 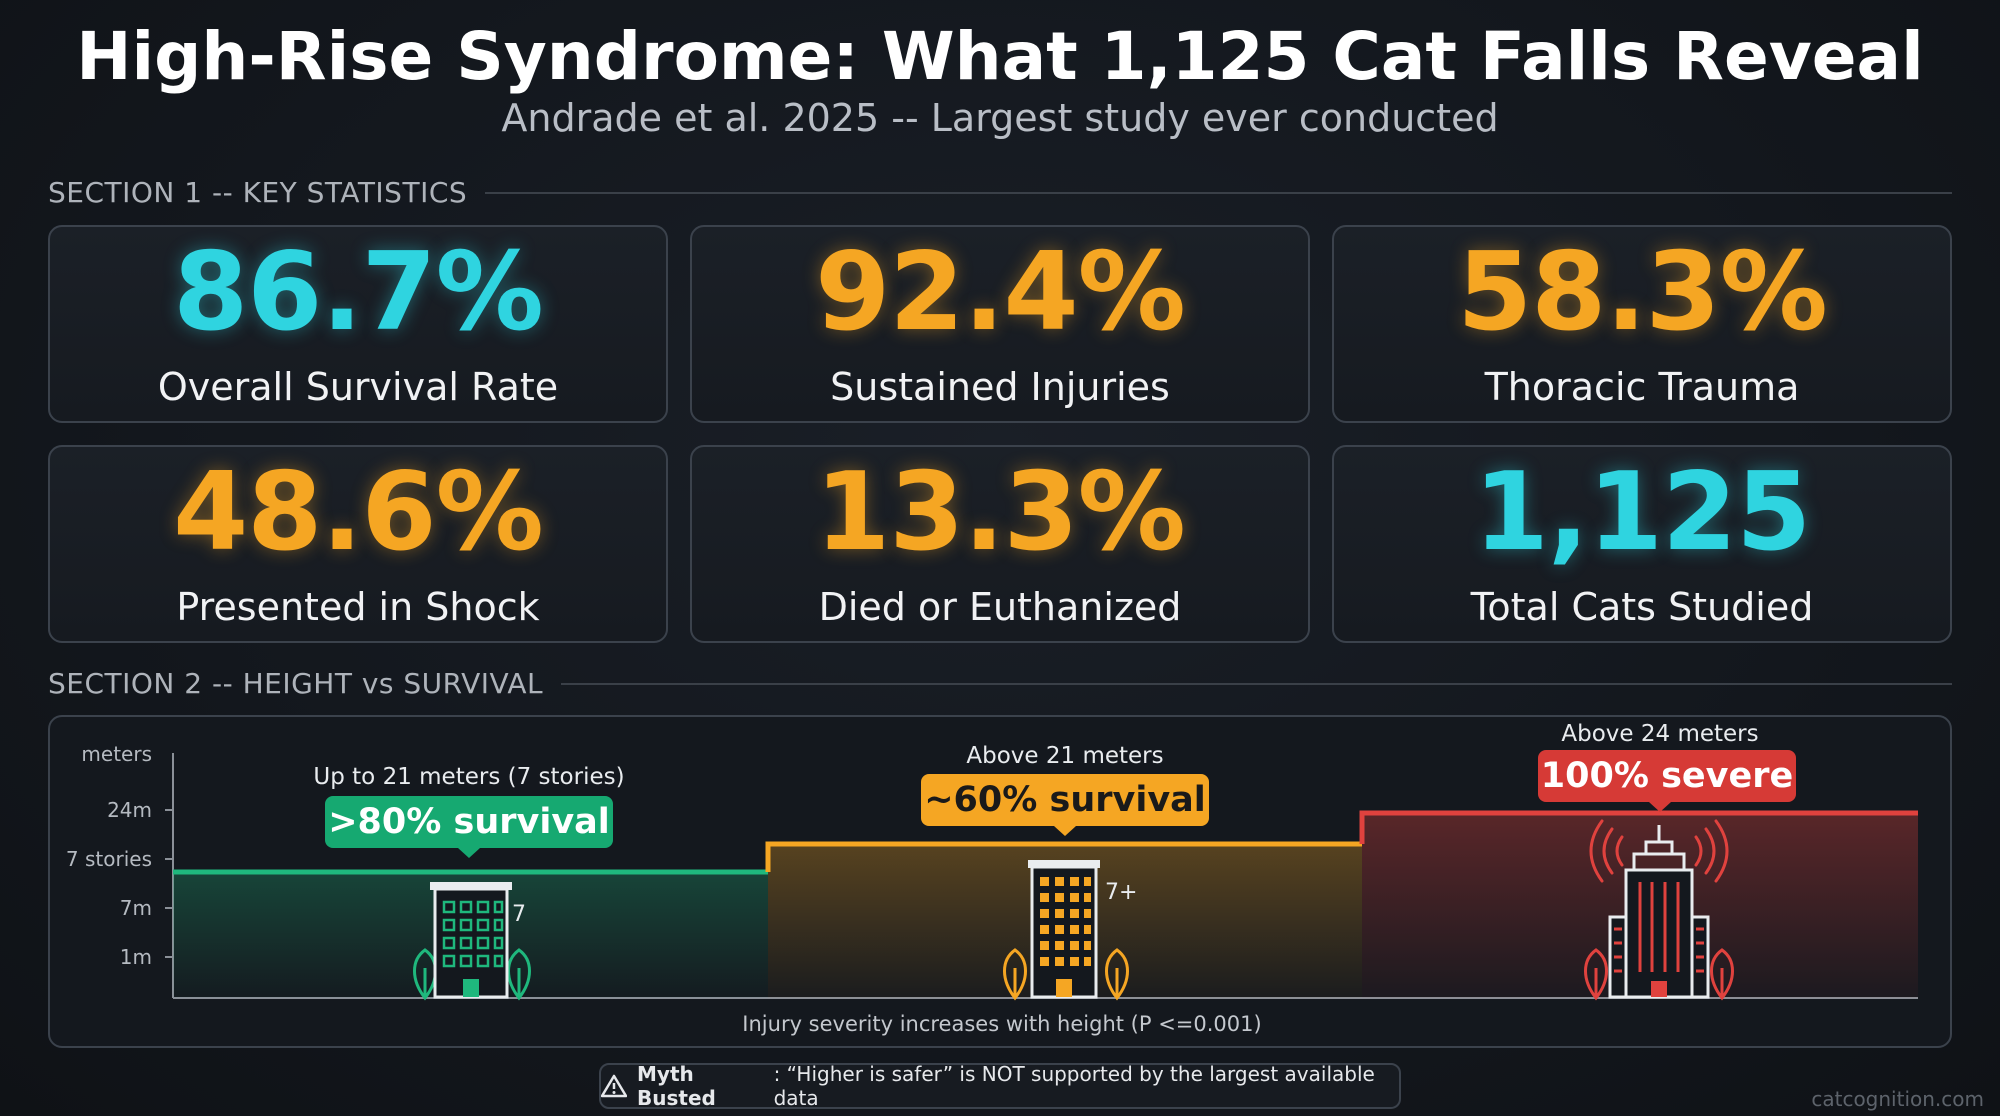 I want to click on stat-value: 48.6%, so click(x=358, y=512).